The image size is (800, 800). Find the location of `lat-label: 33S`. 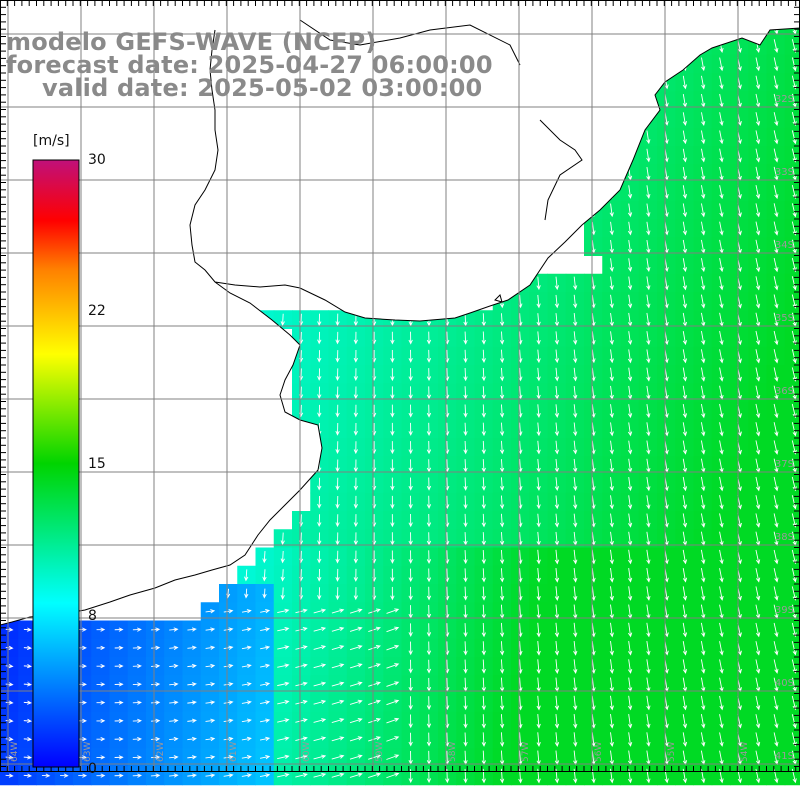

lat-label: 33S is located at coordinates (784, 172).